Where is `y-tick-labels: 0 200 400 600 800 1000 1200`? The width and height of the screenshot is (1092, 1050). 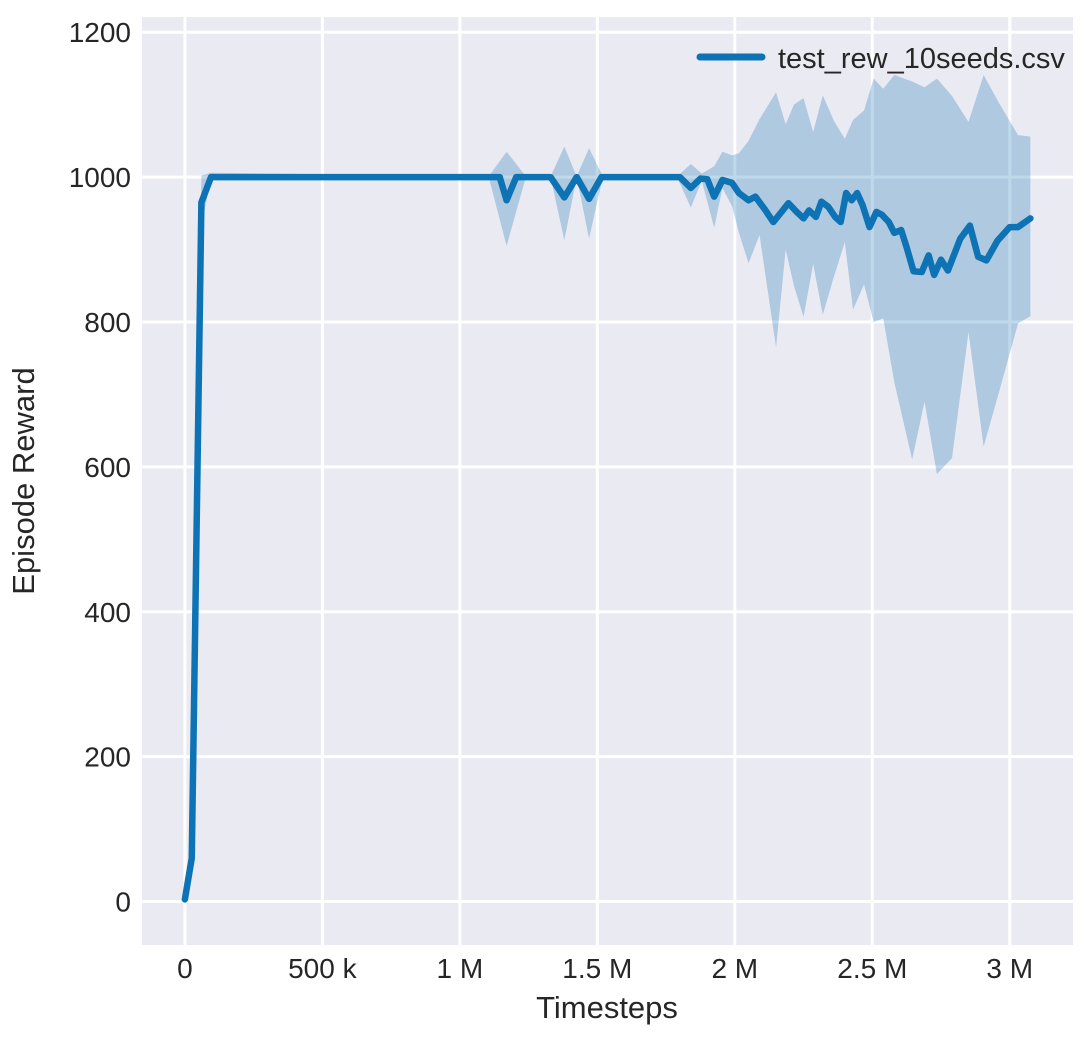
y-tick-labels: 0 200 400 600 800 1000 1200 is located at coordinates (100, 467).